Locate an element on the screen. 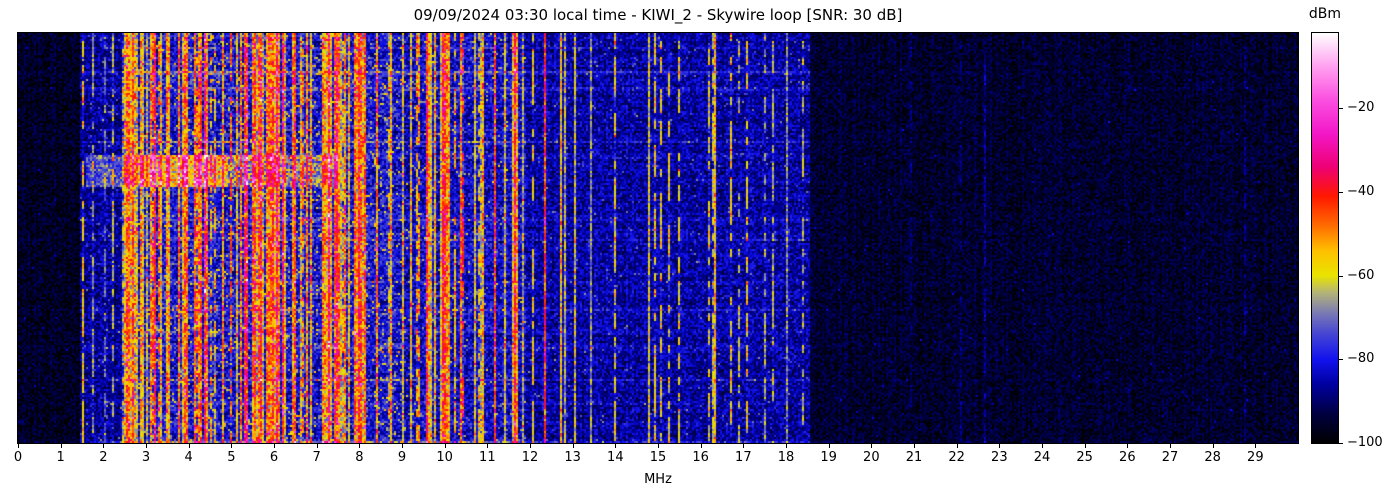 This screenshot has width=1400, height=500. x-tick-label: 3 is located at coordinates (146, 457).